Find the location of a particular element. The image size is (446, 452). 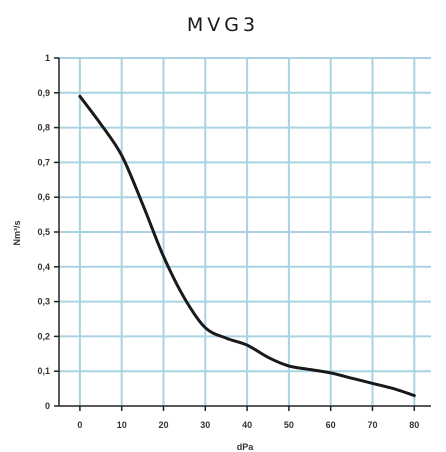

y-tick-label: 0 is located at coordinates (47, 406).